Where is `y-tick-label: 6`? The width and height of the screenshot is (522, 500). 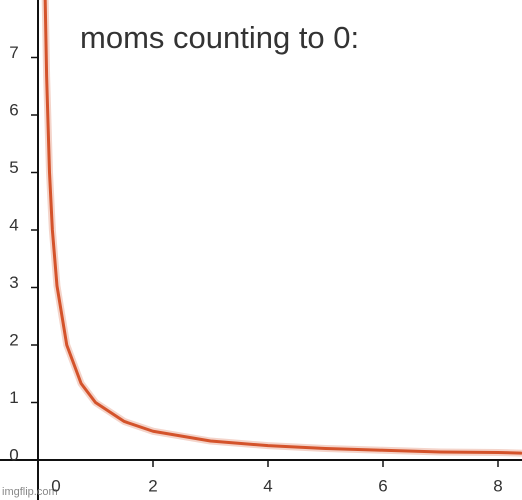 y-tick-label: 6 is located at coordinates (13, 109).